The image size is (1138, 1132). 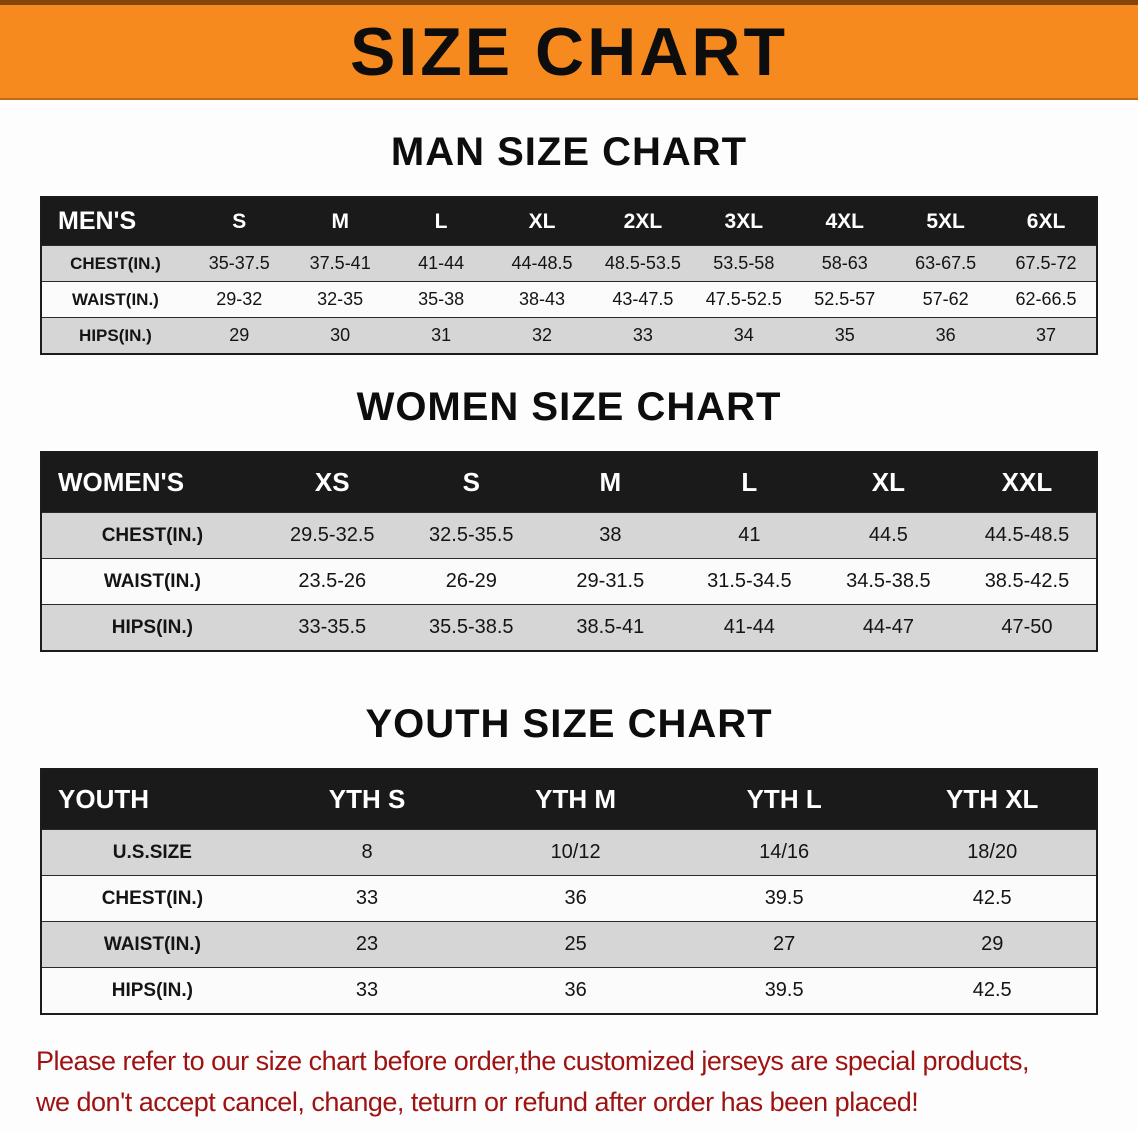 What do you see at coordinates (575, 944) in the screenshot?
I see `data-cell: 25` at bounding box center [575, 944].